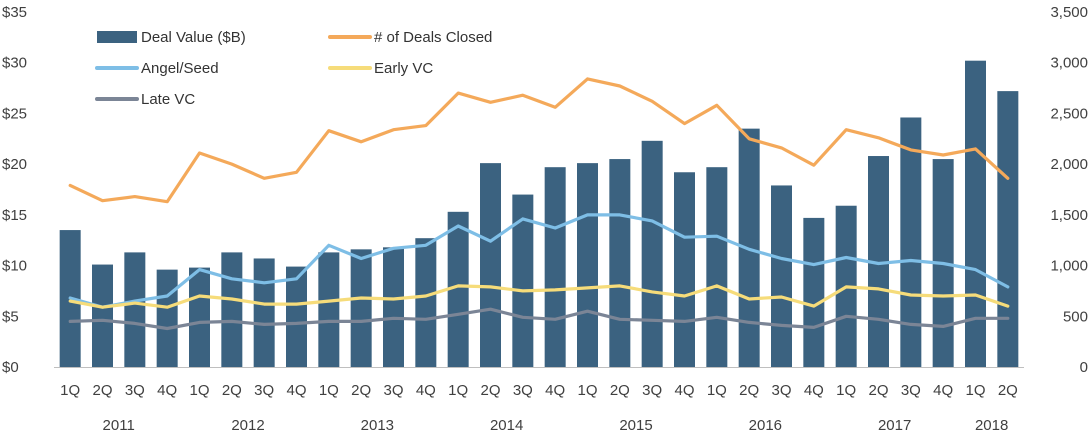  Describe the element at coordinates (180, 68) in the screenshot. I see `legend-label-angel-seed: Angel/Seed` at that location.